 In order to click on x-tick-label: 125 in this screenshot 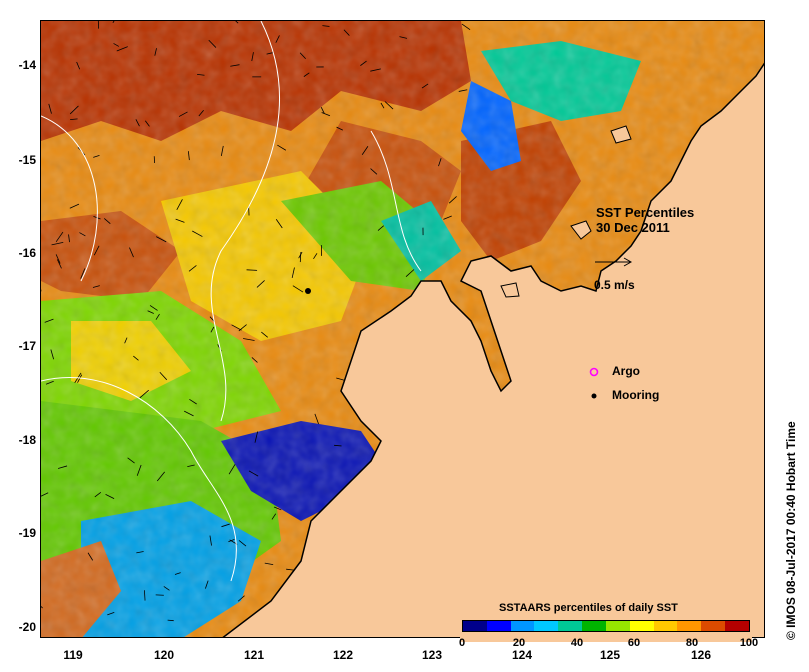, I will do `click(610, 655)`.